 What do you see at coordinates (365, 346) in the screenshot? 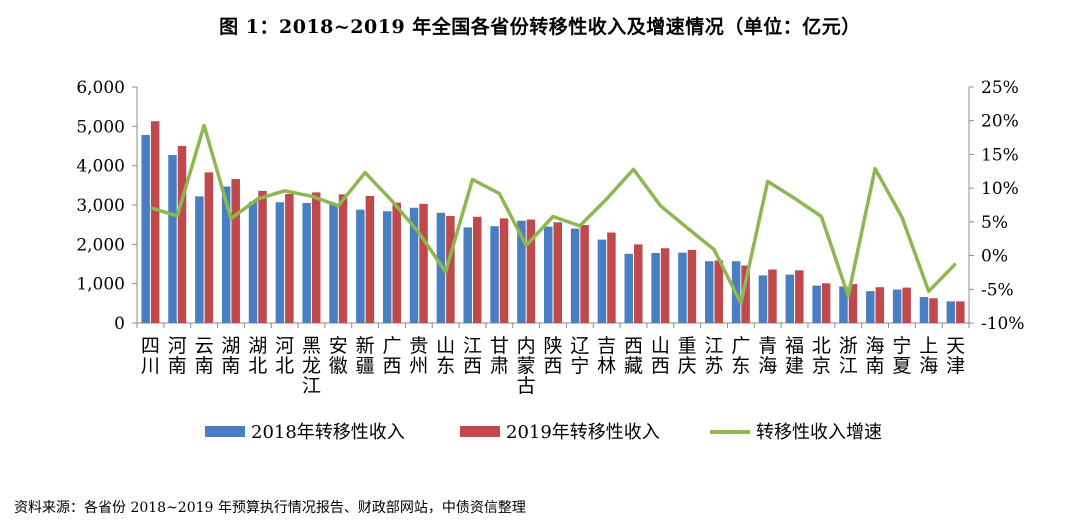
I see `category-label: 新` at bounding box center [365, 346].